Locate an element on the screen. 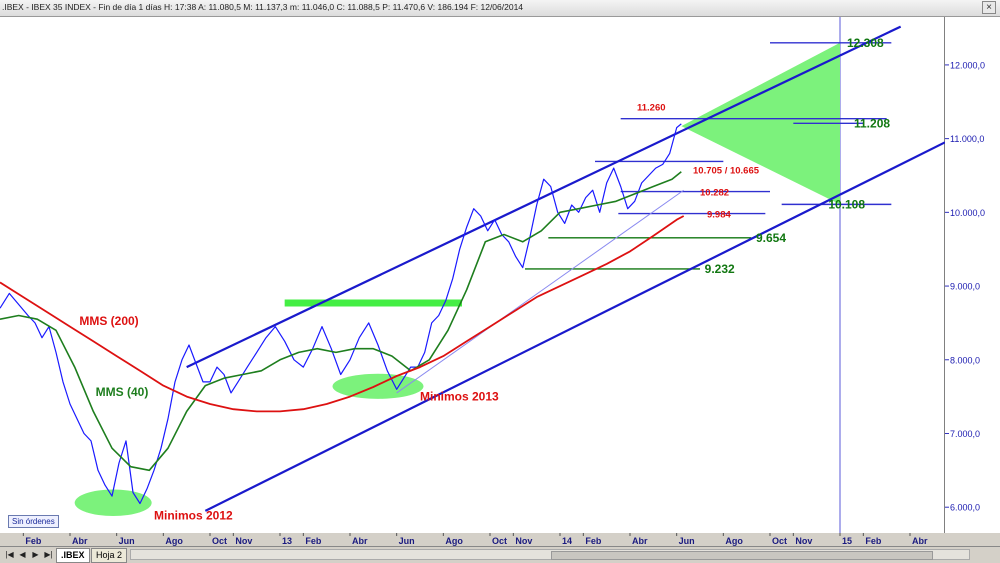  level-label: 12.308 is located at coordinates (865, 43).